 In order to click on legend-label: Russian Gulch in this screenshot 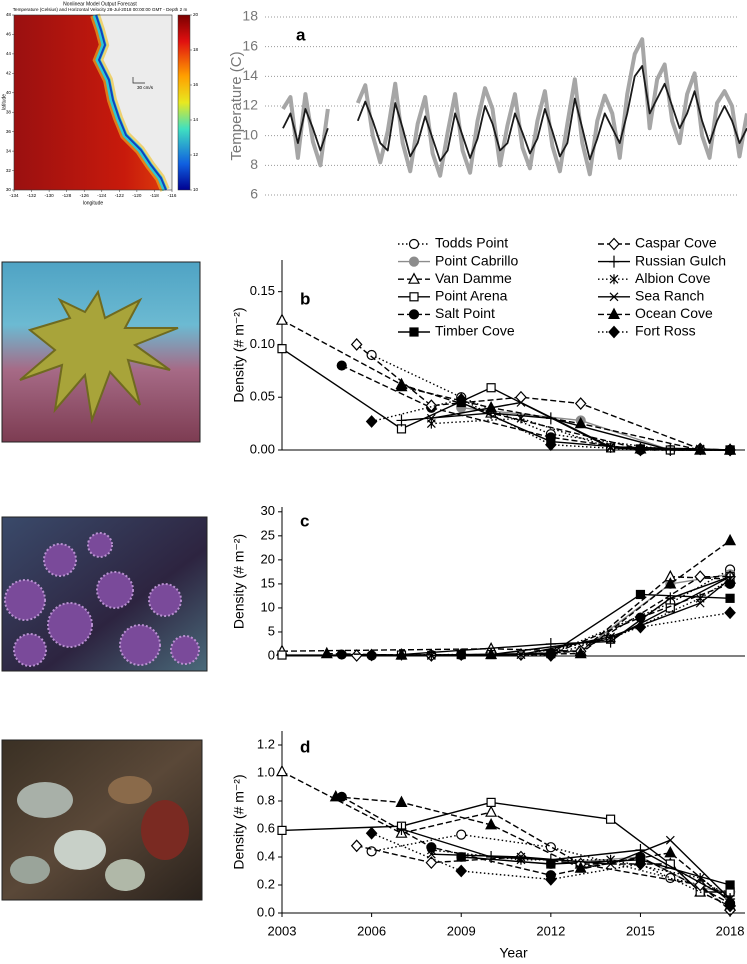, I will do `click(680, 260)`.